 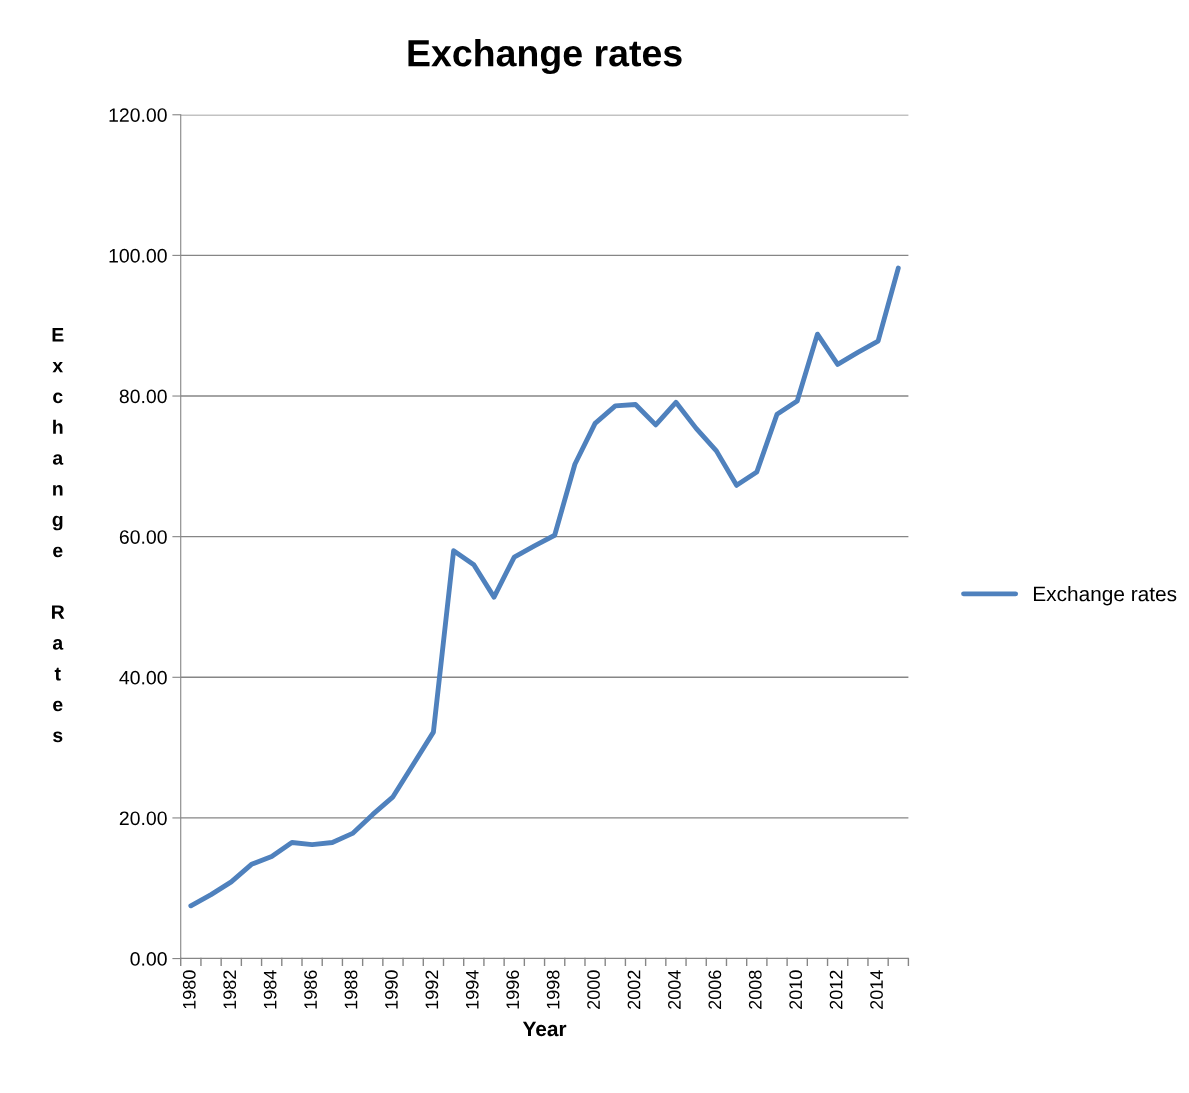 What do you see at coordinates (391, 989) in the screenshot?
I see `x-tick-label: 1990` at bounding box center [391, 989].